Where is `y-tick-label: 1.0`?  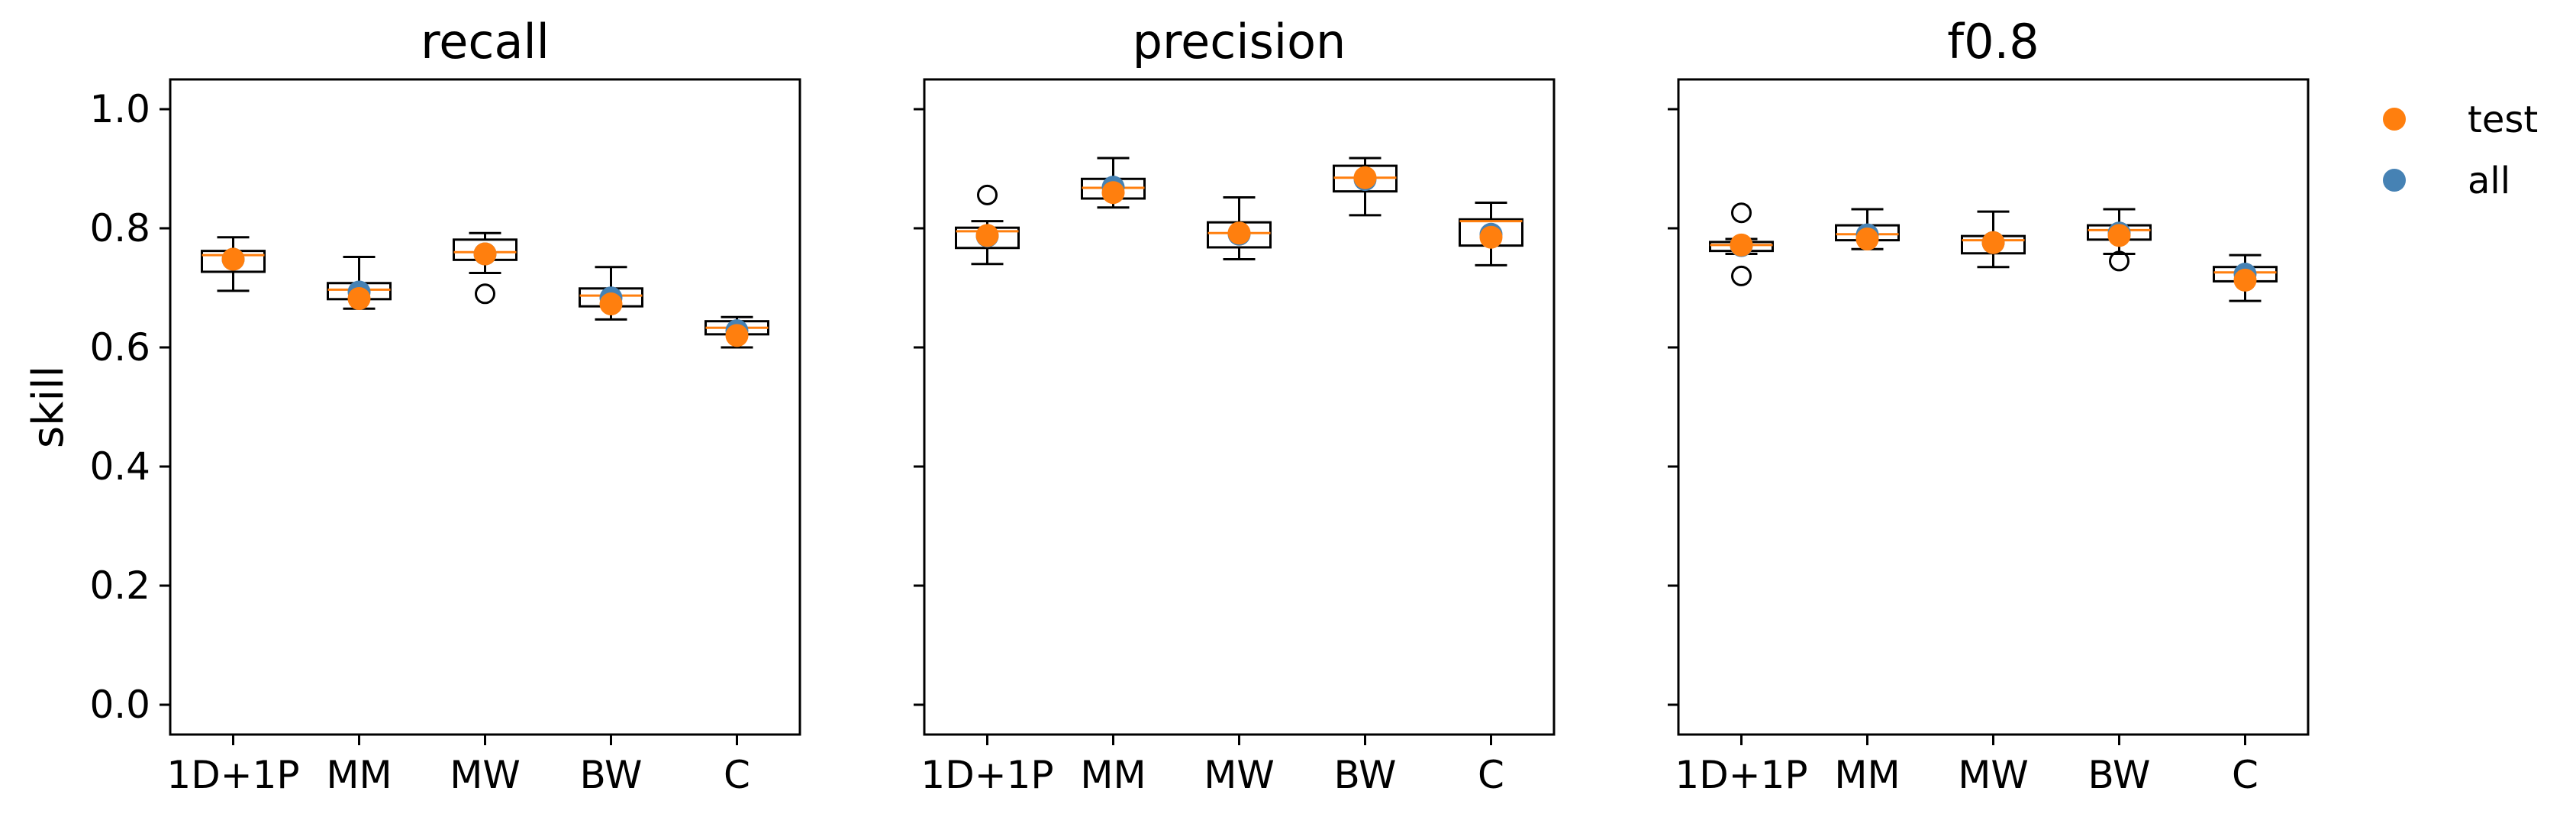
y-tick-label: 1.0 is located at coordinates (120, 109).